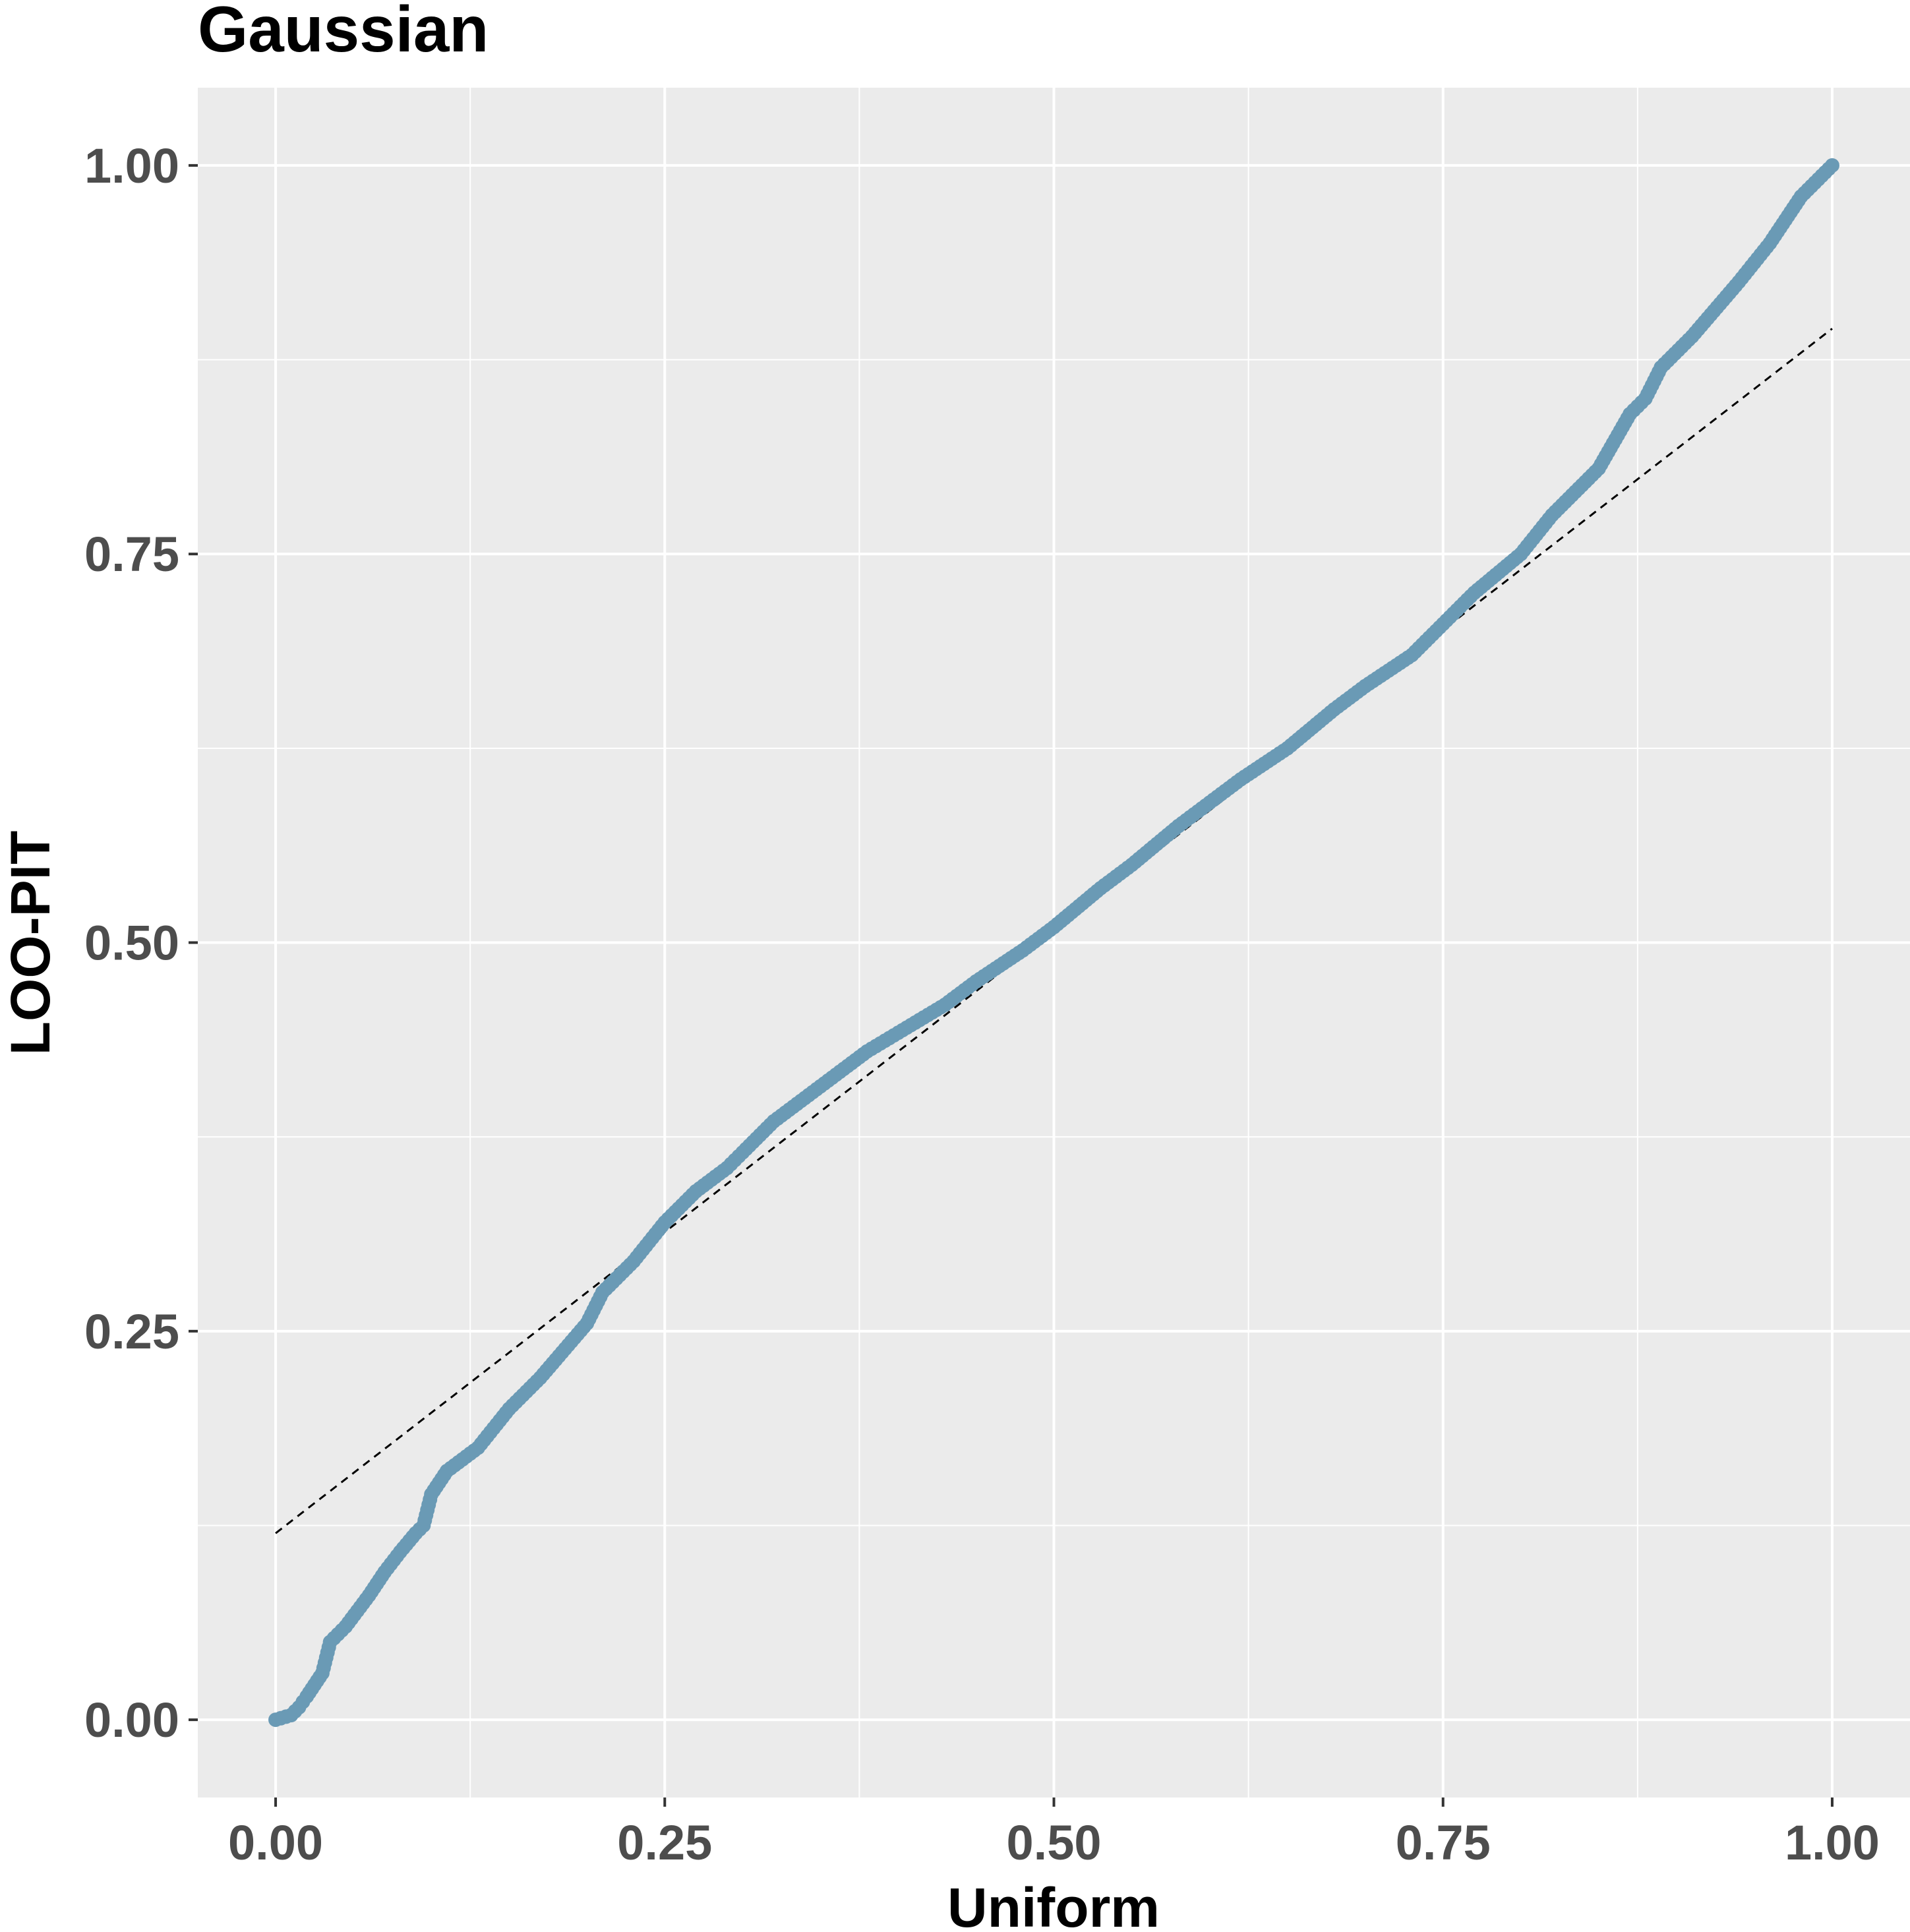  Describe the element at coordinates (131, 1720) in the screenshot. I see `y-tick-label: 0.00` at that location.